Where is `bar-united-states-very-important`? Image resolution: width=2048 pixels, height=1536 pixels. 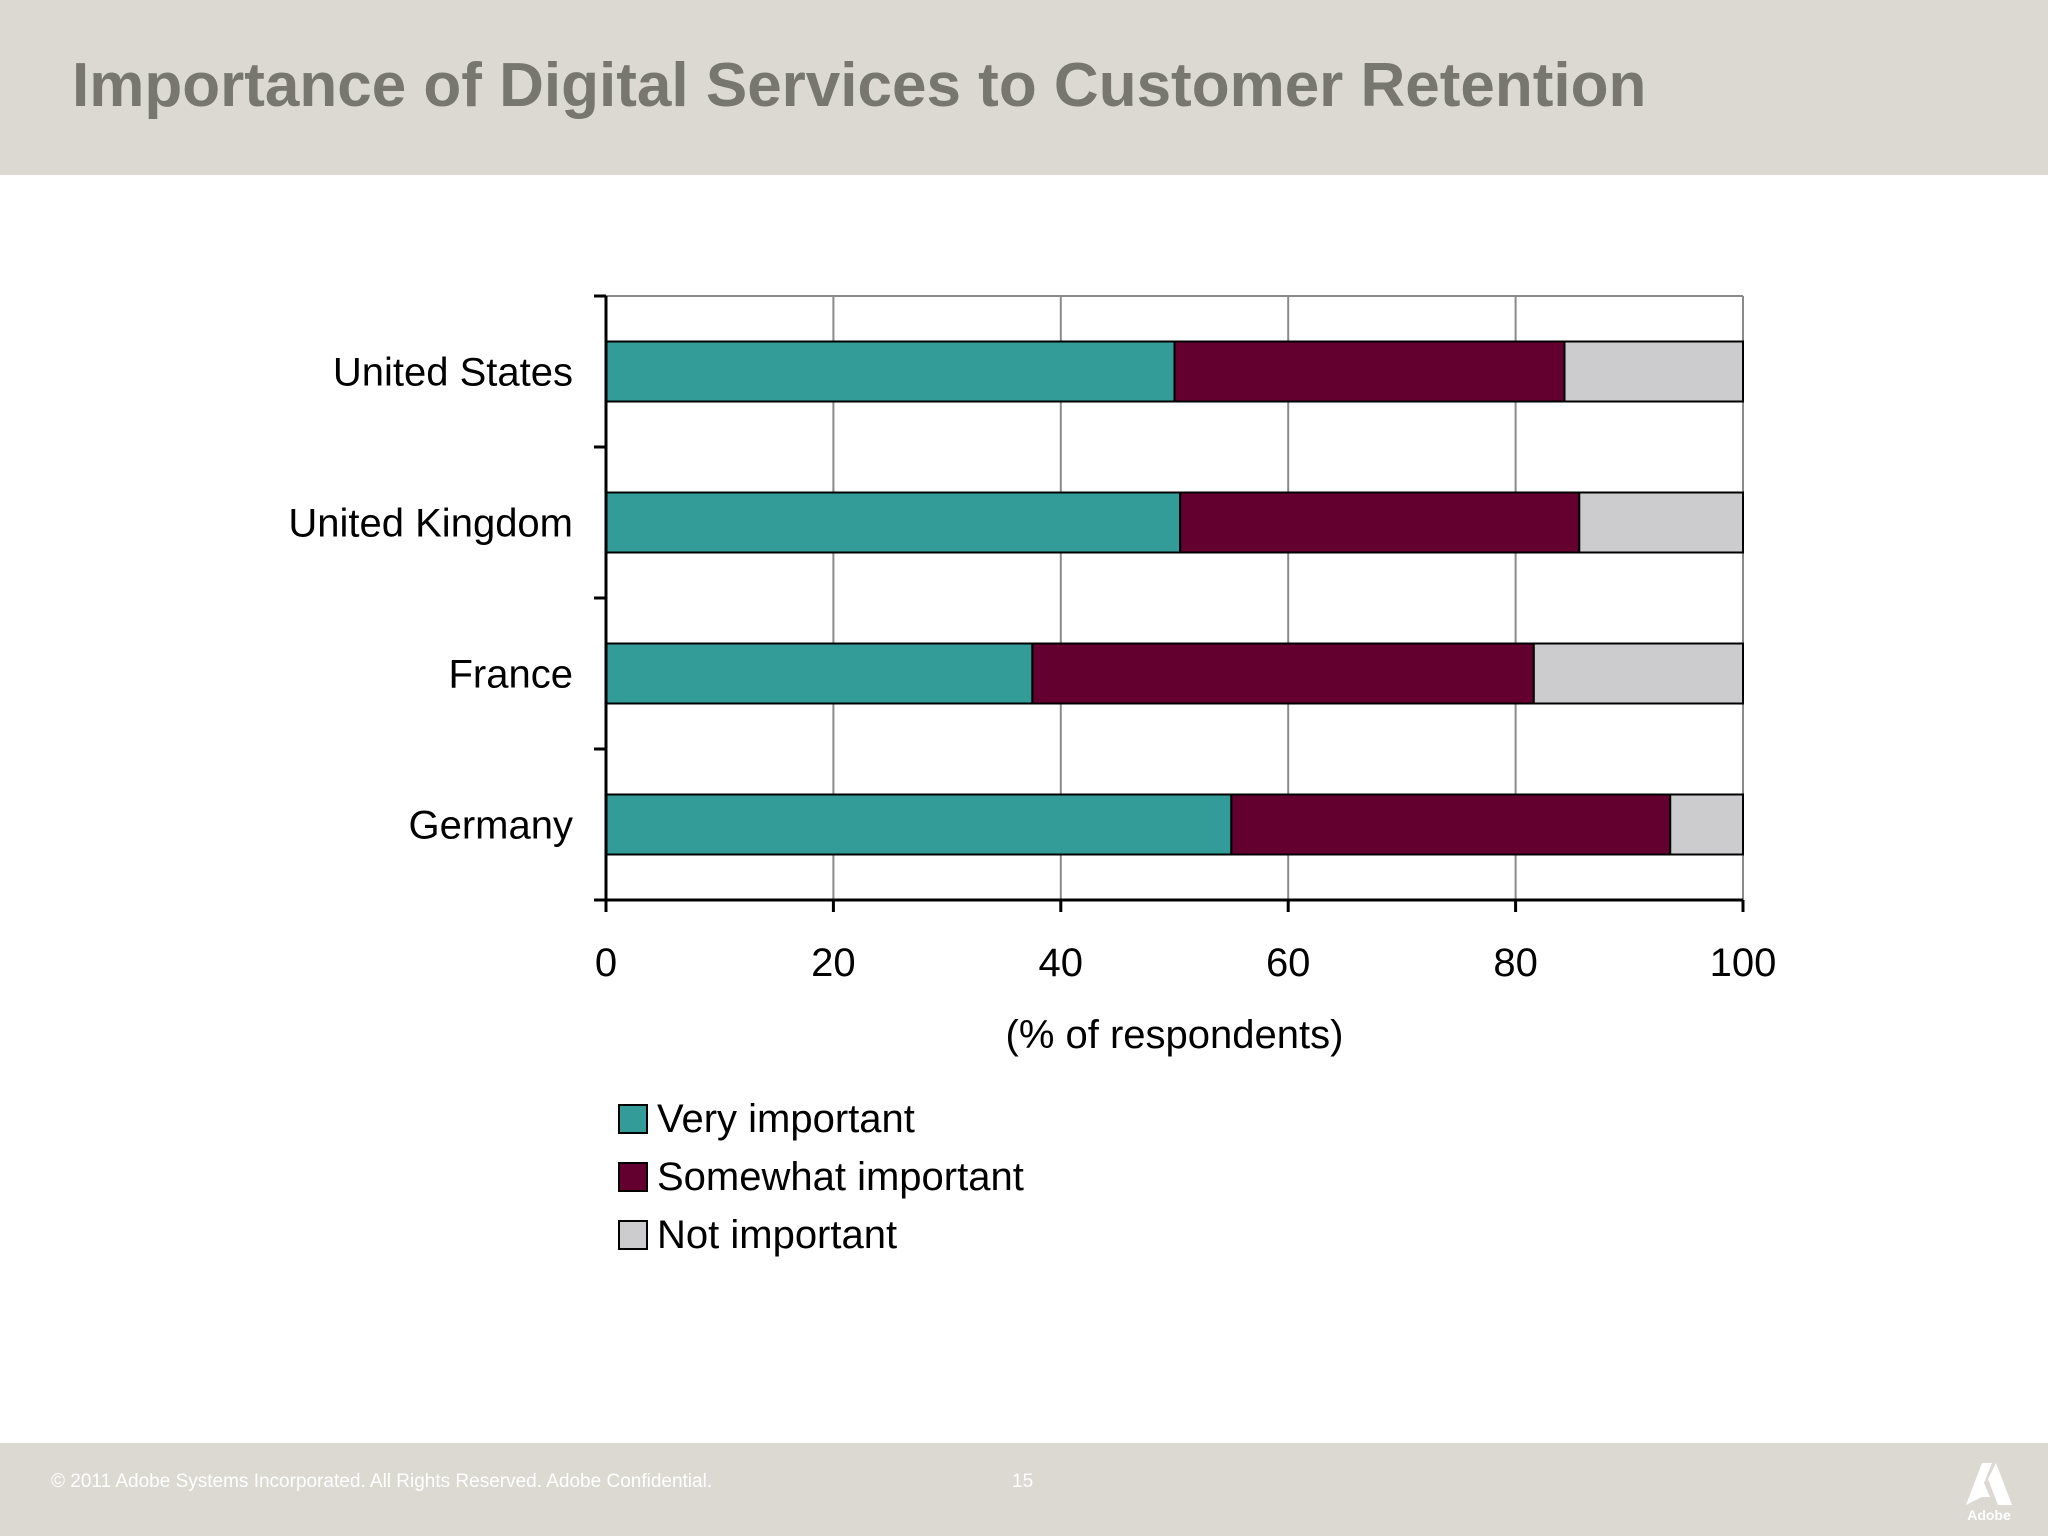
bar-united-states-very-important is located at coordinates (890, 371).